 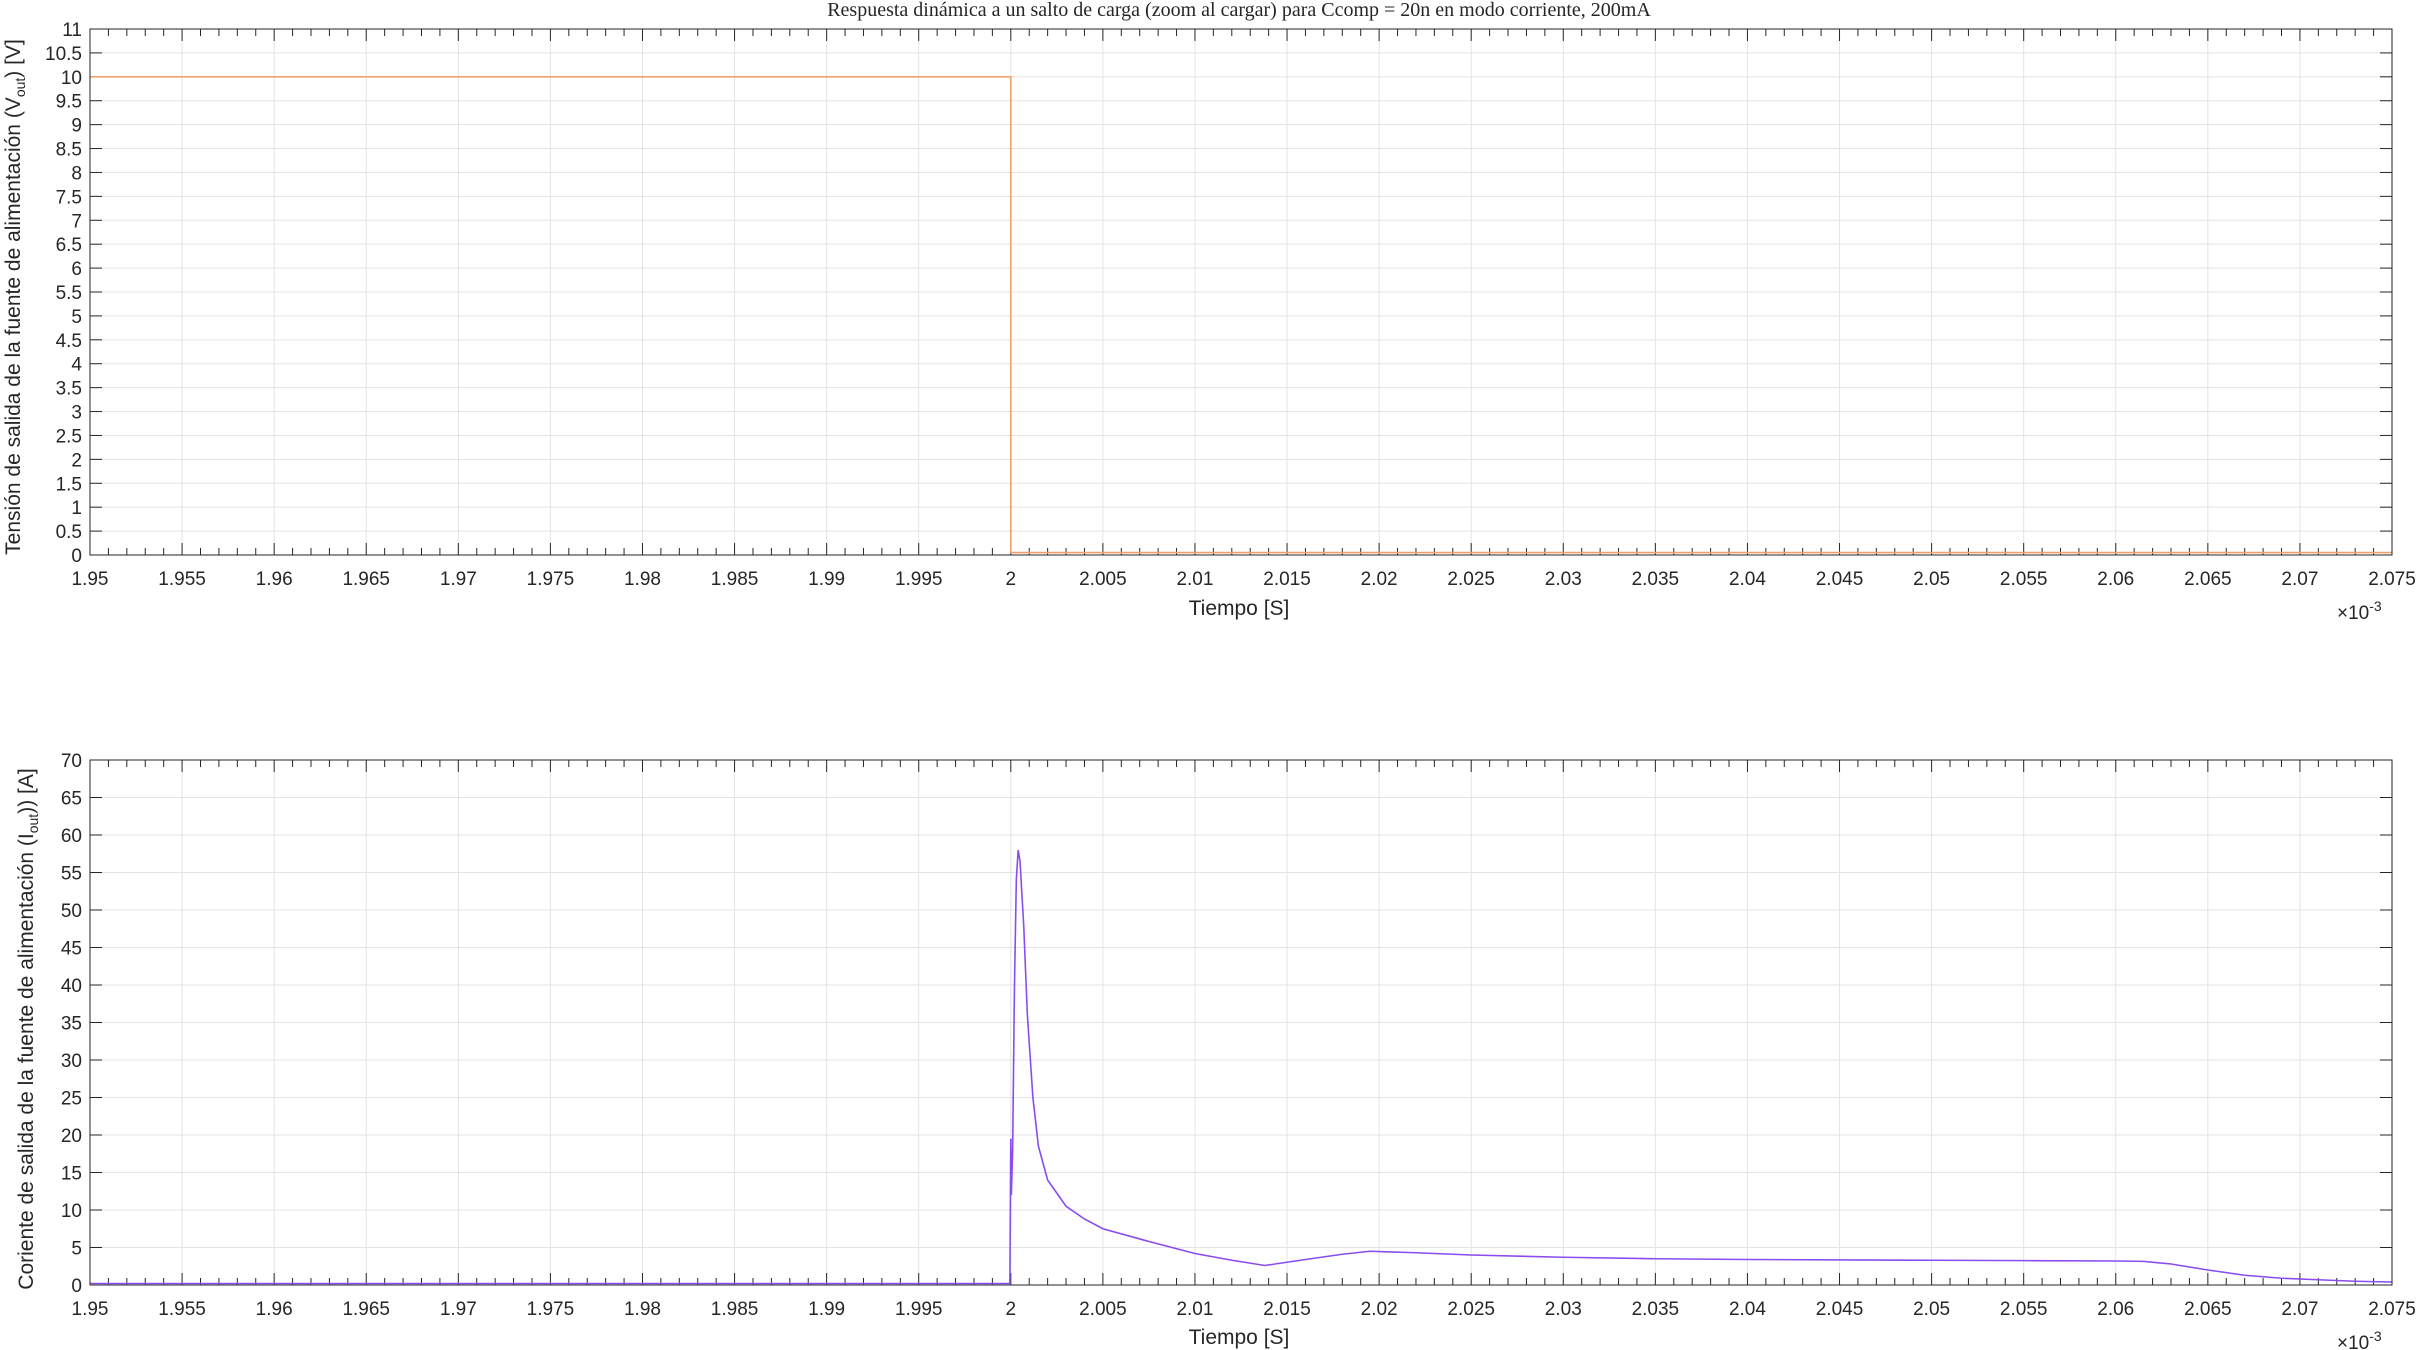 I want to click on y-tick-label: 9, so click(x=76, y=126).